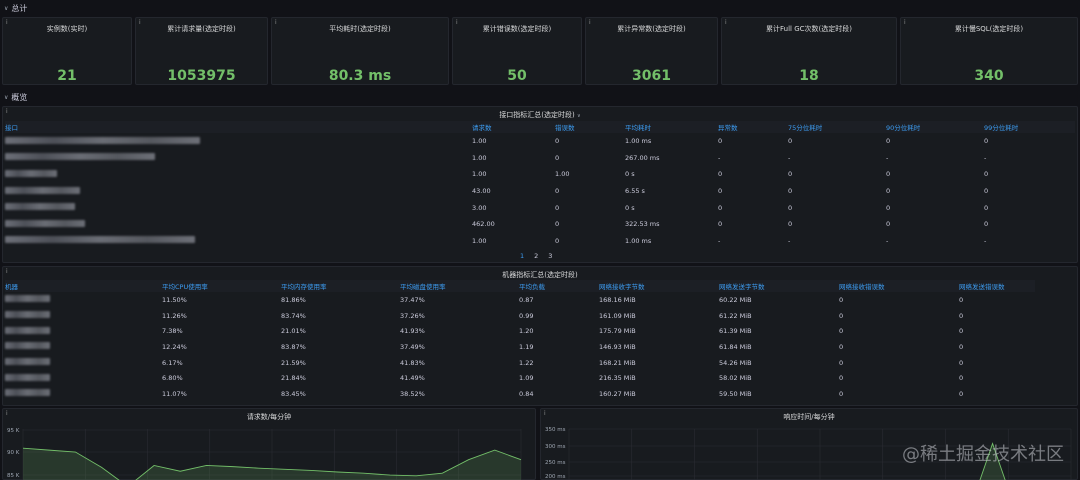 This screenshot has height=480, width=1080. What do you see at coordinates (540, 141) in the screenshot?
I see `table-row: 1.00 0 1.00 ms 0 0 0 0` at bounding box center [540, 141].